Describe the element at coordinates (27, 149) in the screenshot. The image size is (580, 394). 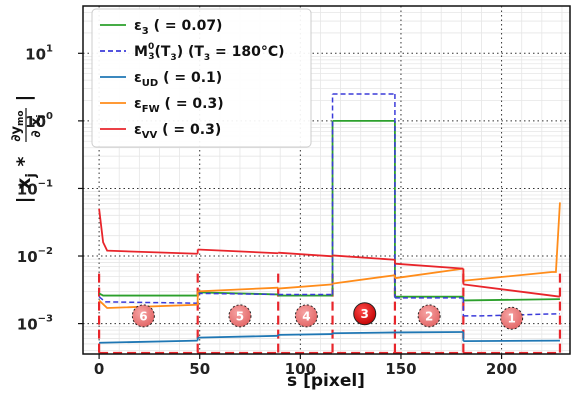
I see `y-axis-label: | xj * ∂ymo ∂ xj |` at that location.